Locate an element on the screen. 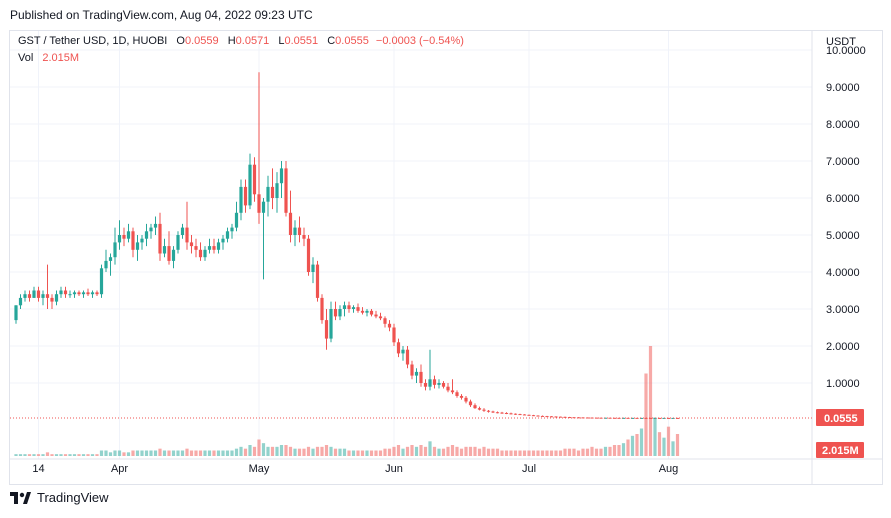 The image size is (891, 518). legend-low-value: 0.0551 is located at coordinates (301, 41).